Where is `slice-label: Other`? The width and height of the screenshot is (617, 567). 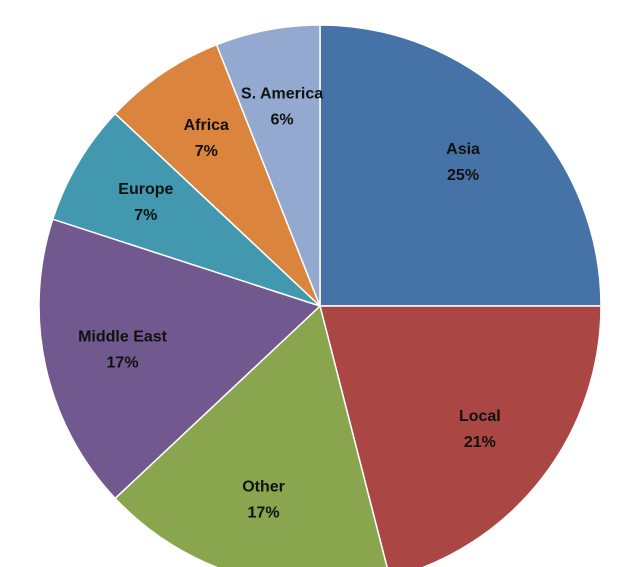
slice-label: Other is located at coordinates (263, 487).